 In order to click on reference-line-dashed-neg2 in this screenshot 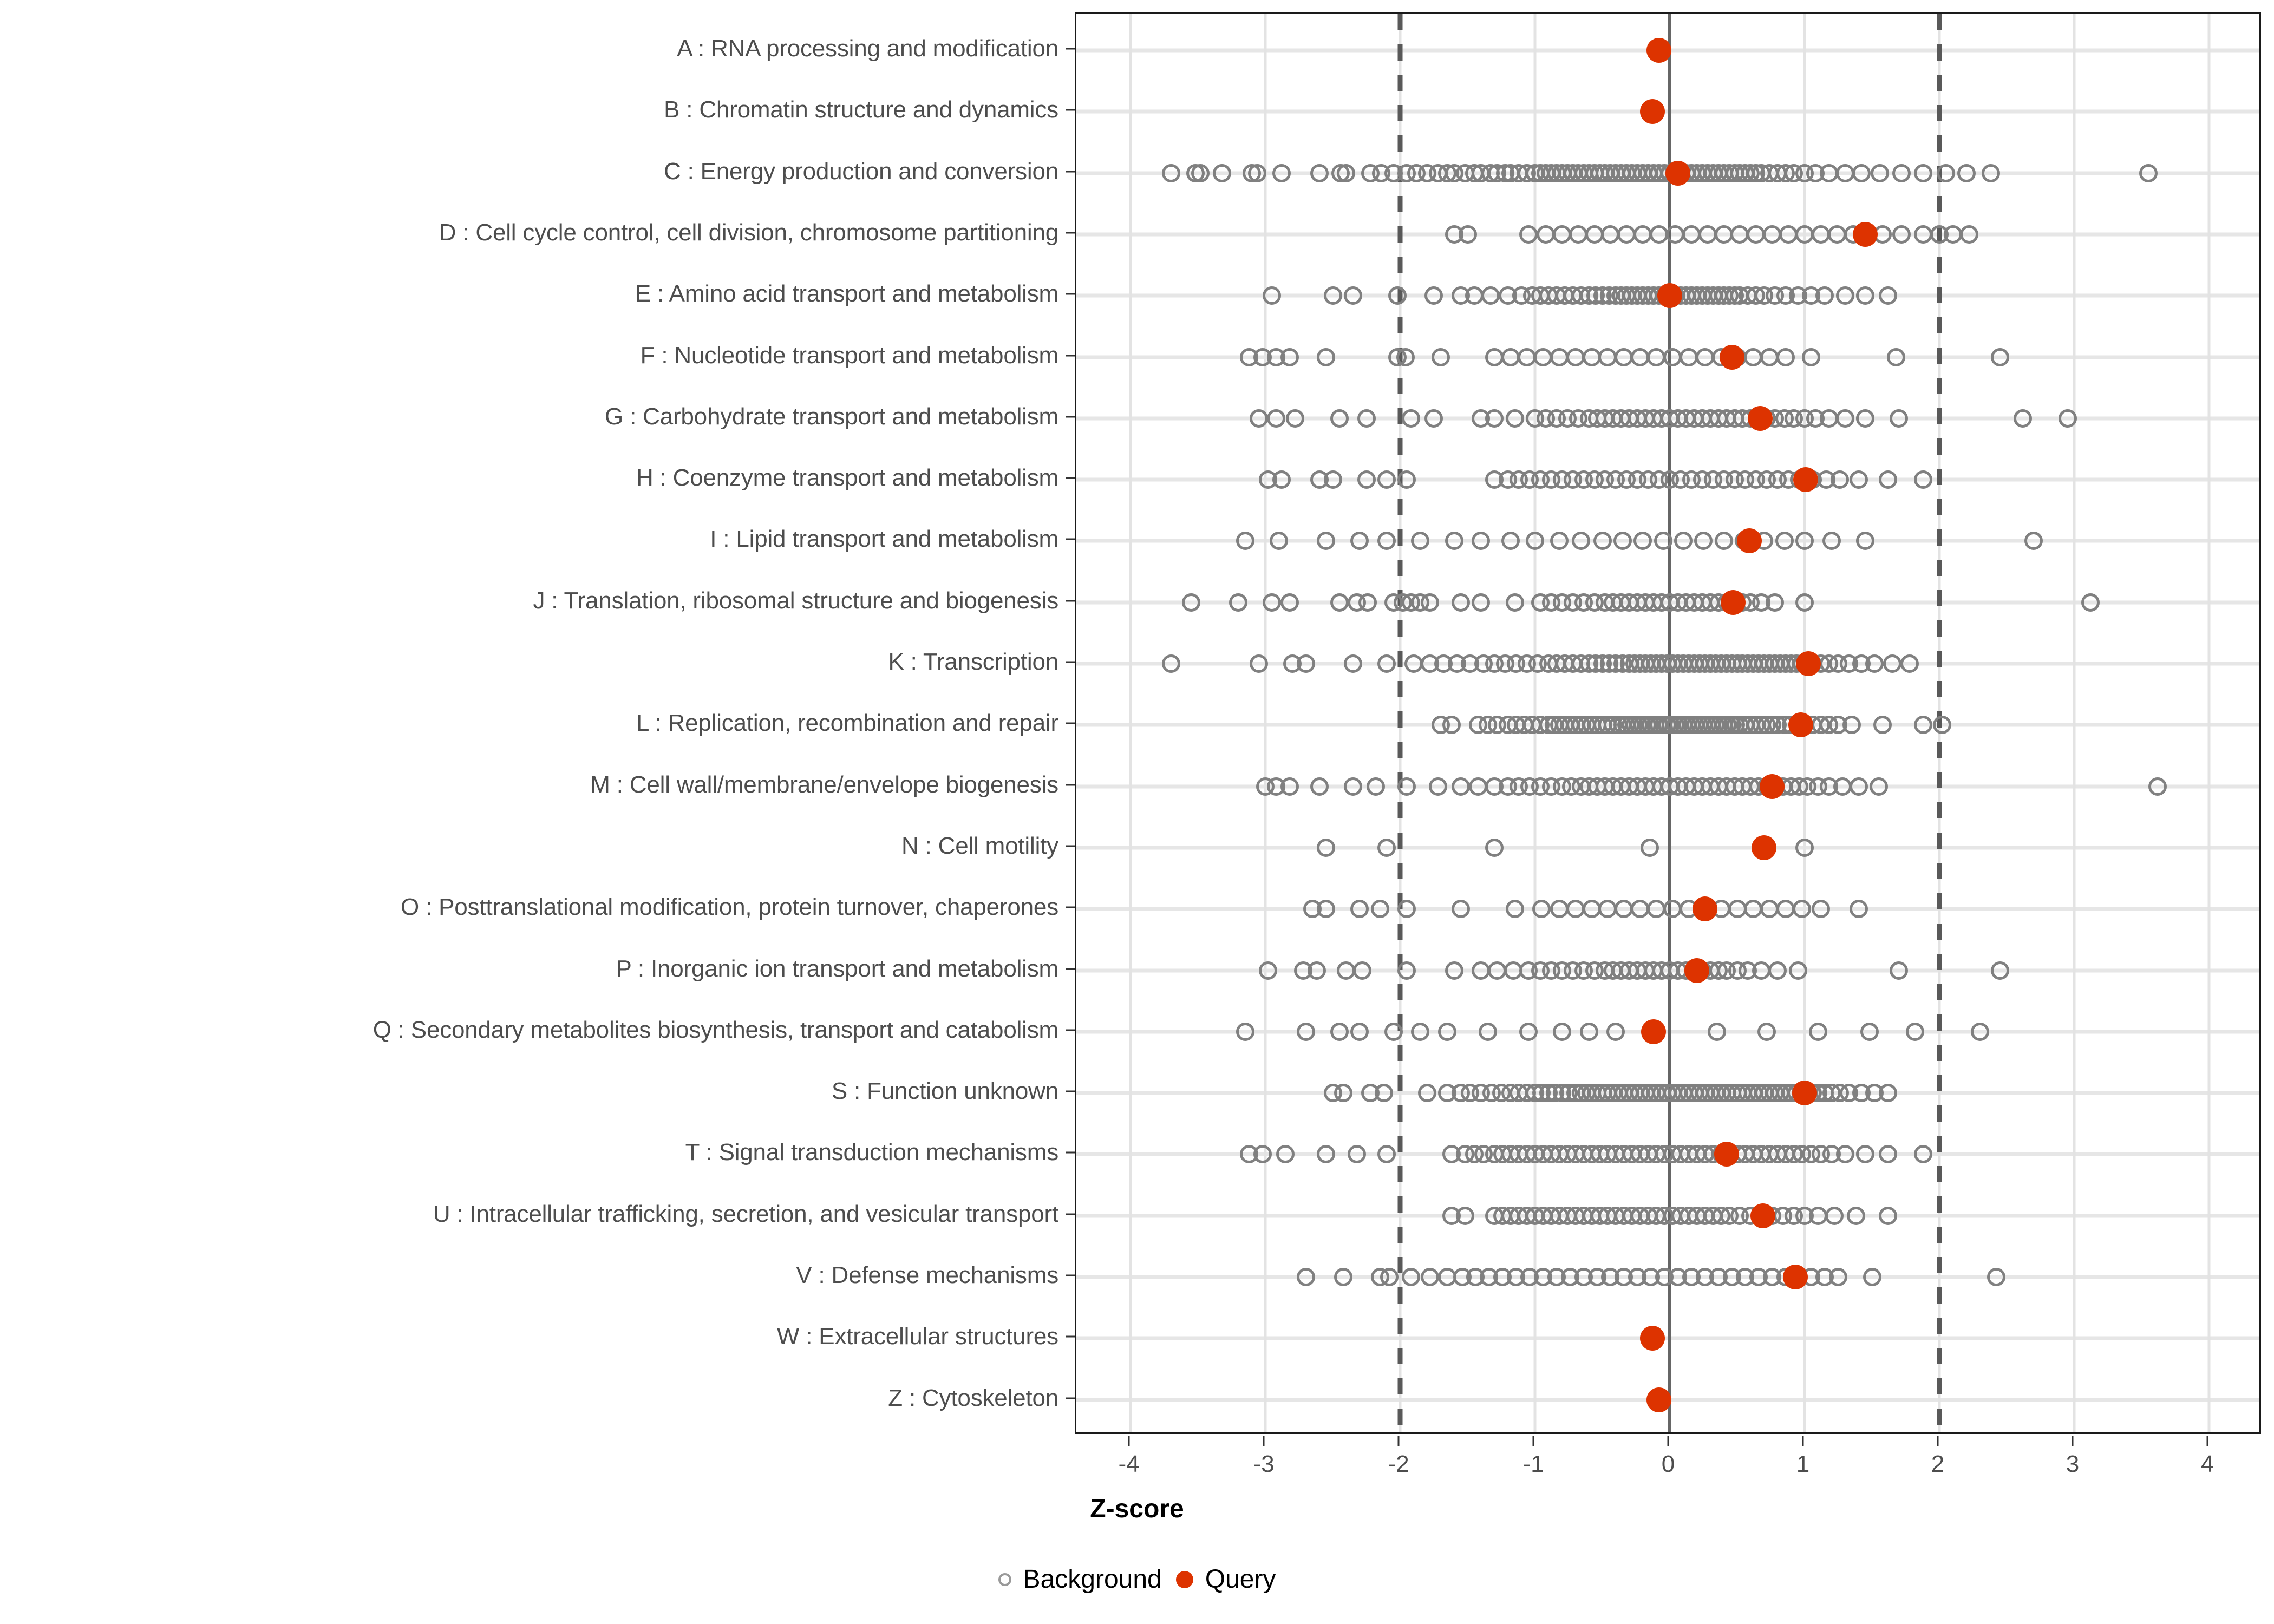, I will do `click(1400, 723)`.